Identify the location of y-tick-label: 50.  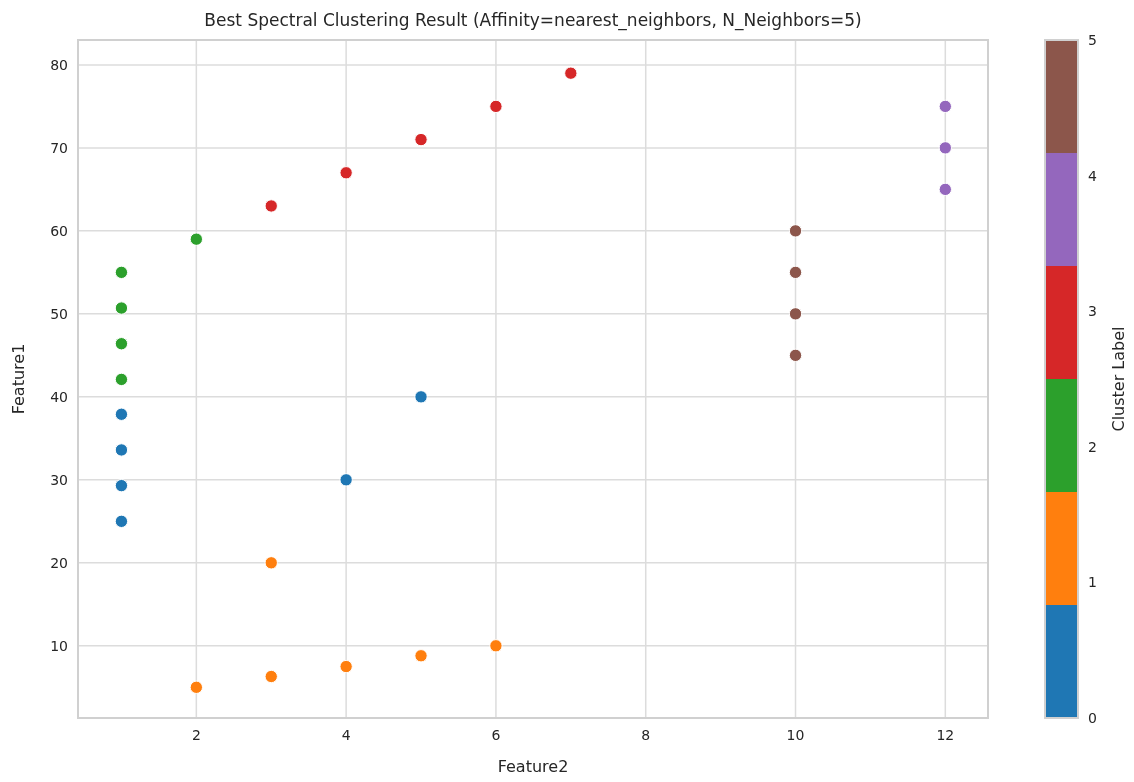
(59, 313).